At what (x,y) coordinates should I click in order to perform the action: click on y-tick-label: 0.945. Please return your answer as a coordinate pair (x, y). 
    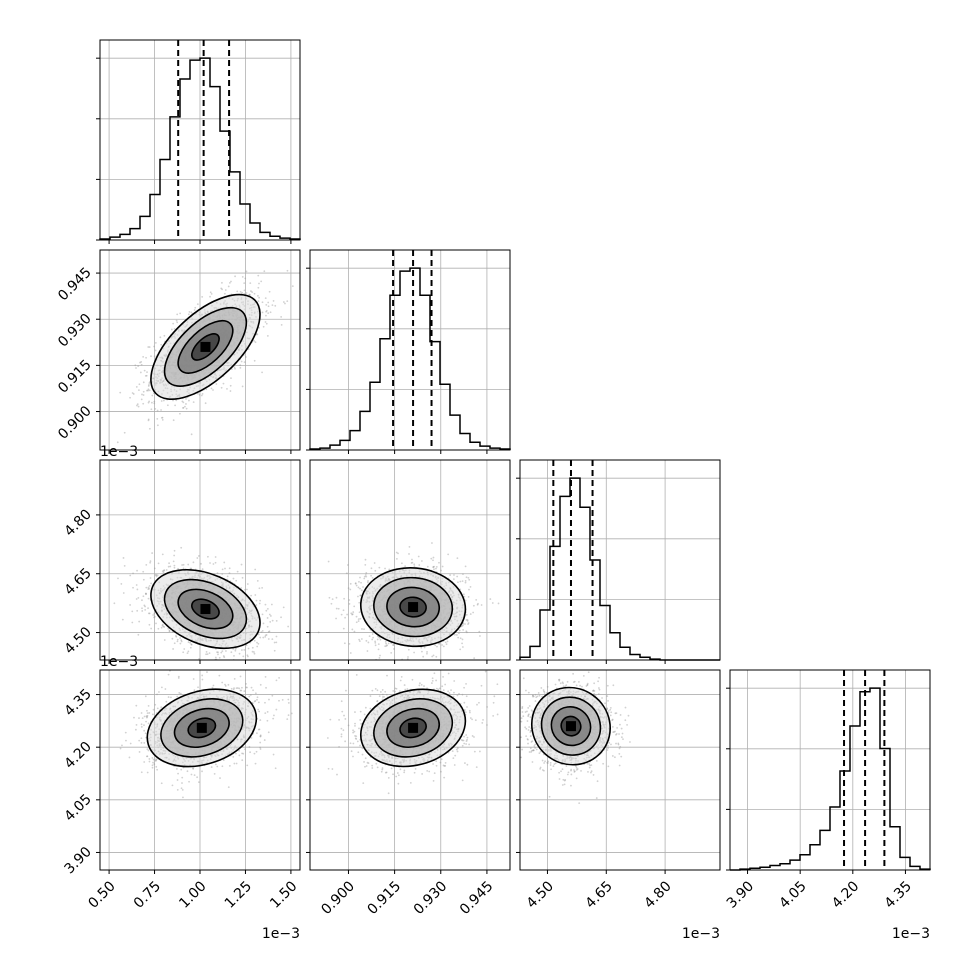
    Looking at the image, I should click on (75, 285).